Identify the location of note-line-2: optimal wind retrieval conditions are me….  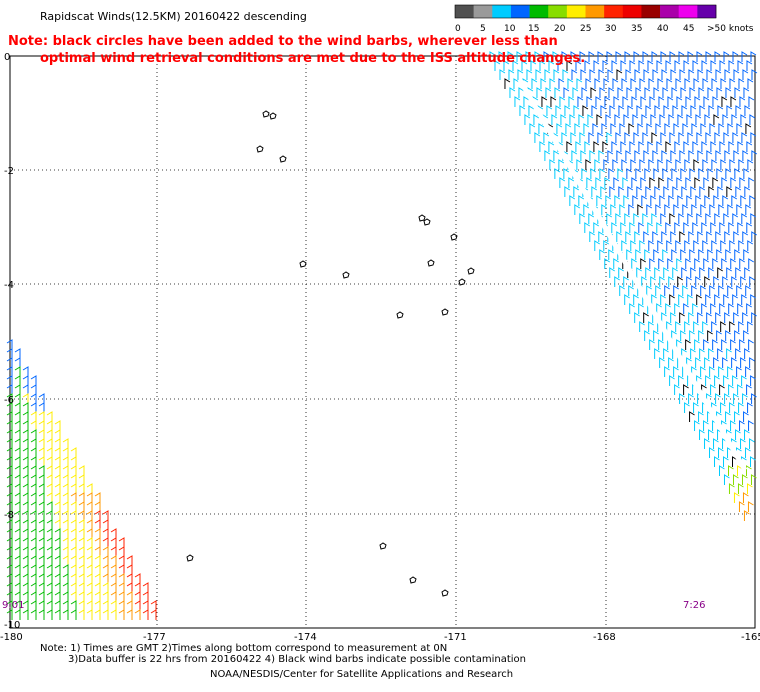
(312, 58).